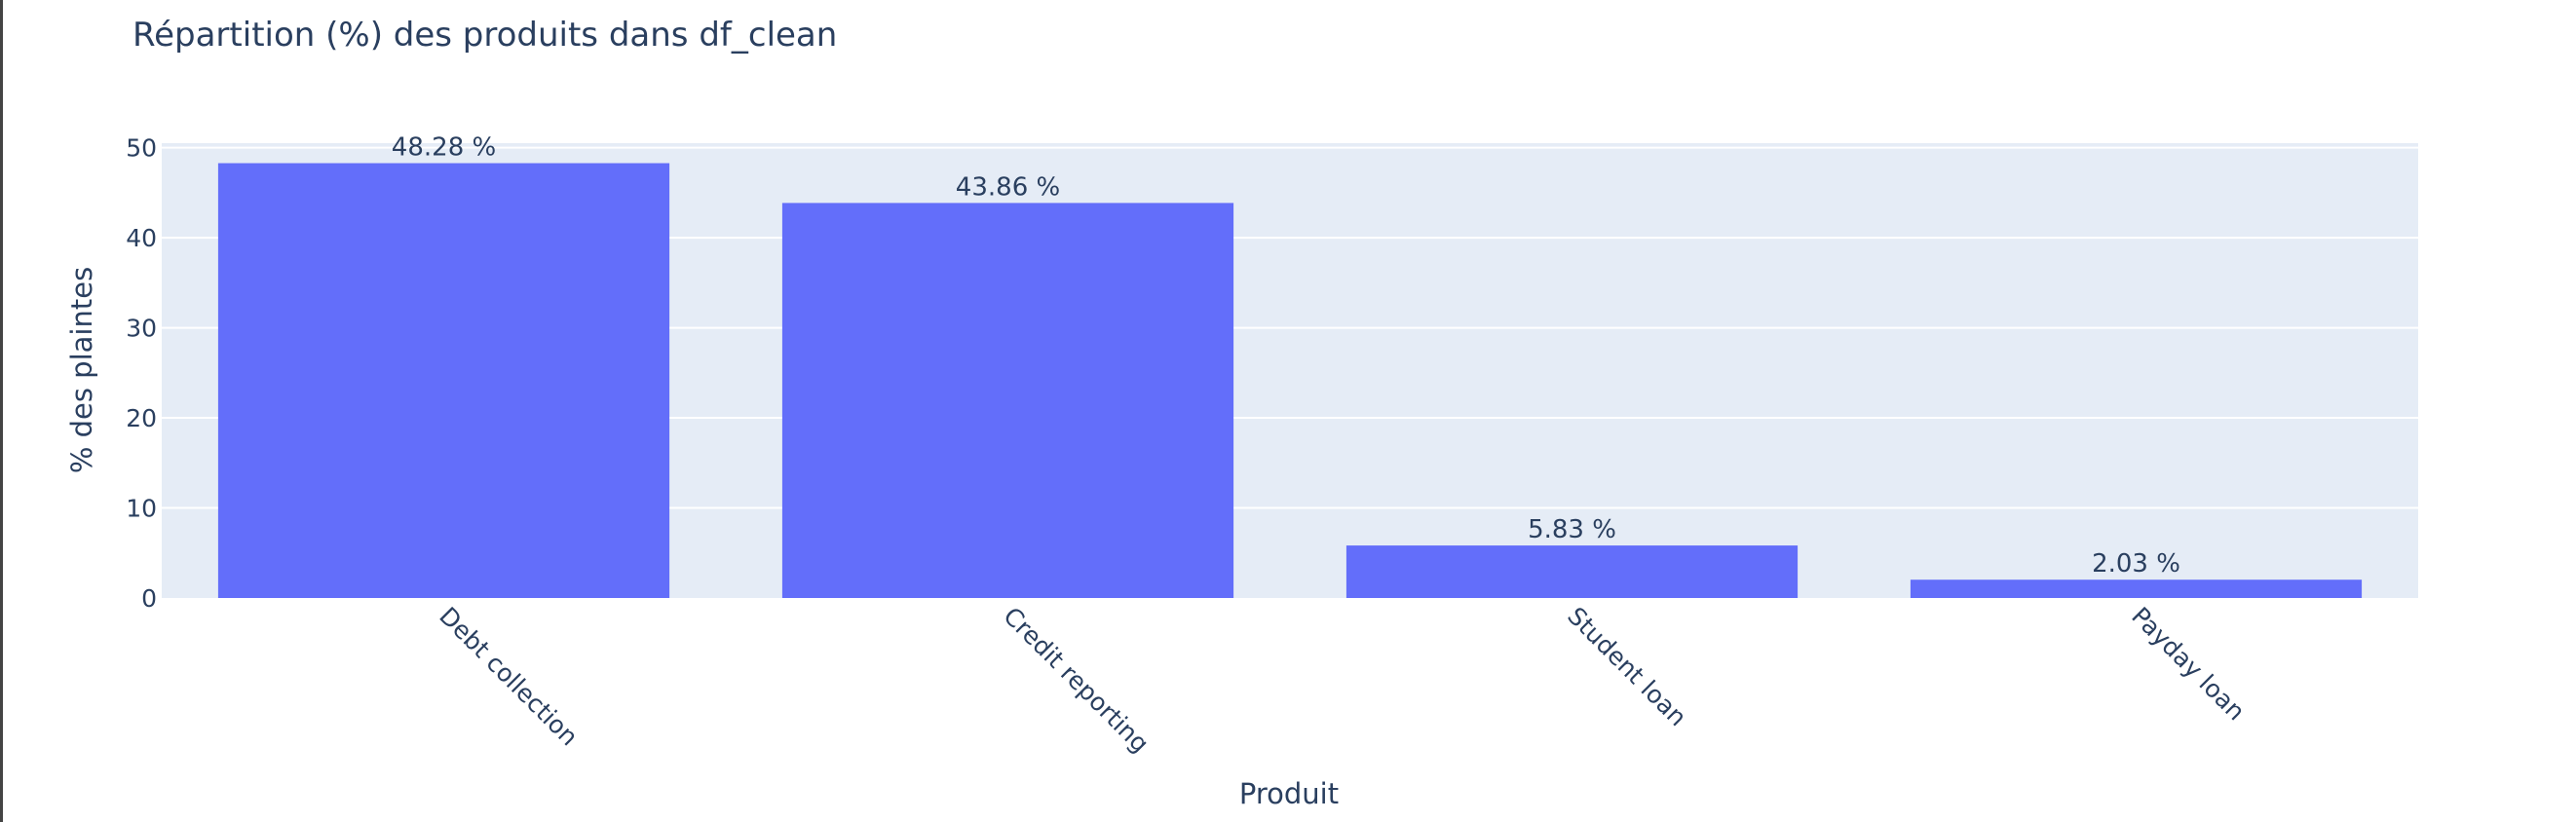  Describe the element at coordinates (1572, 530) in the screenshot. I see `bar-data-label: 5.83 %` at that location.